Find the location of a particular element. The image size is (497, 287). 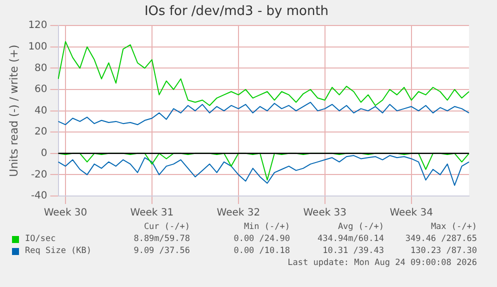

text: 349.46 /287.65 is located at coordinates (441, 239).